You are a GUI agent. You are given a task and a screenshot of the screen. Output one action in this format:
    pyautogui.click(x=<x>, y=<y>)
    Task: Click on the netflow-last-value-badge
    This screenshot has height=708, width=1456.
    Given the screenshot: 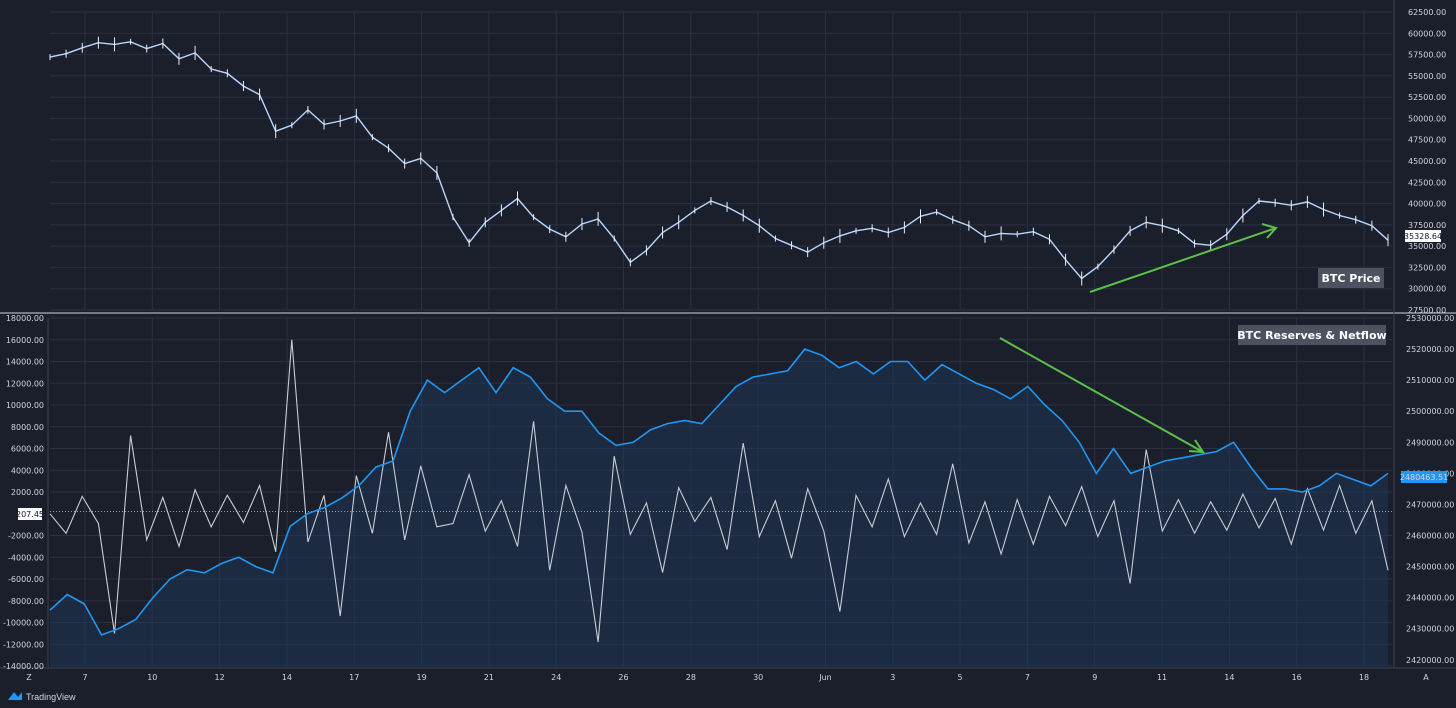 What is the action you would take?
    pyautogui.click(x=30, y=514)
    